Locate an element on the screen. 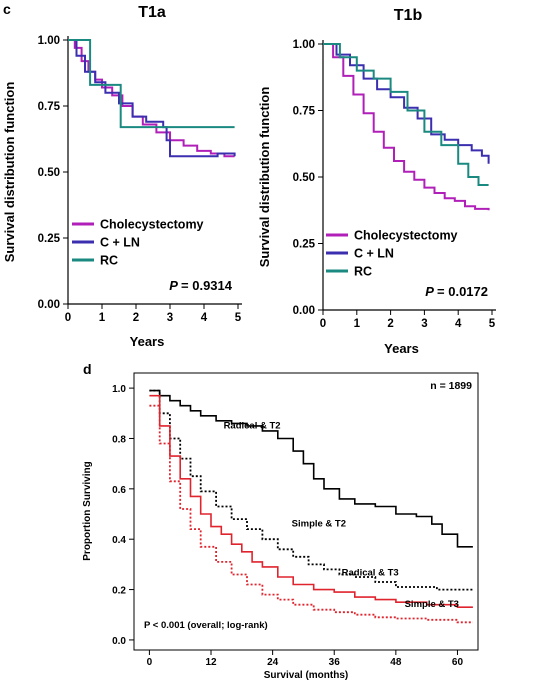  t1b-y-tick-label: 0.75 is located at coordinates (304, 112).